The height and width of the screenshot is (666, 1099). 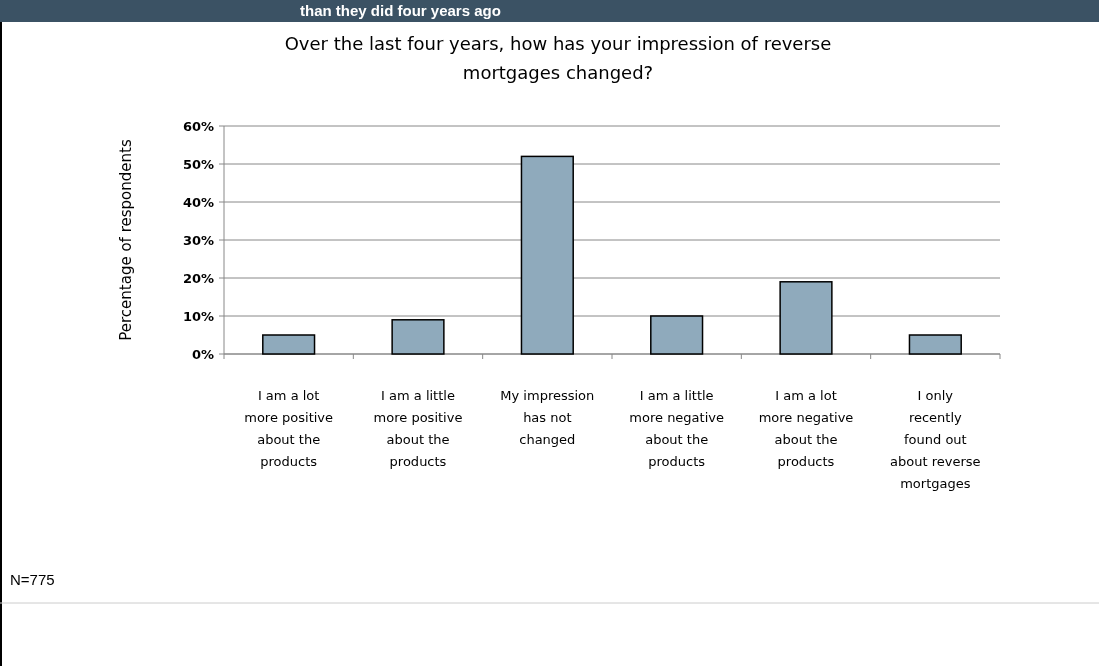 I want to click on x-tick-label: I am a little more negative about the products, so click(x=676, y=428).